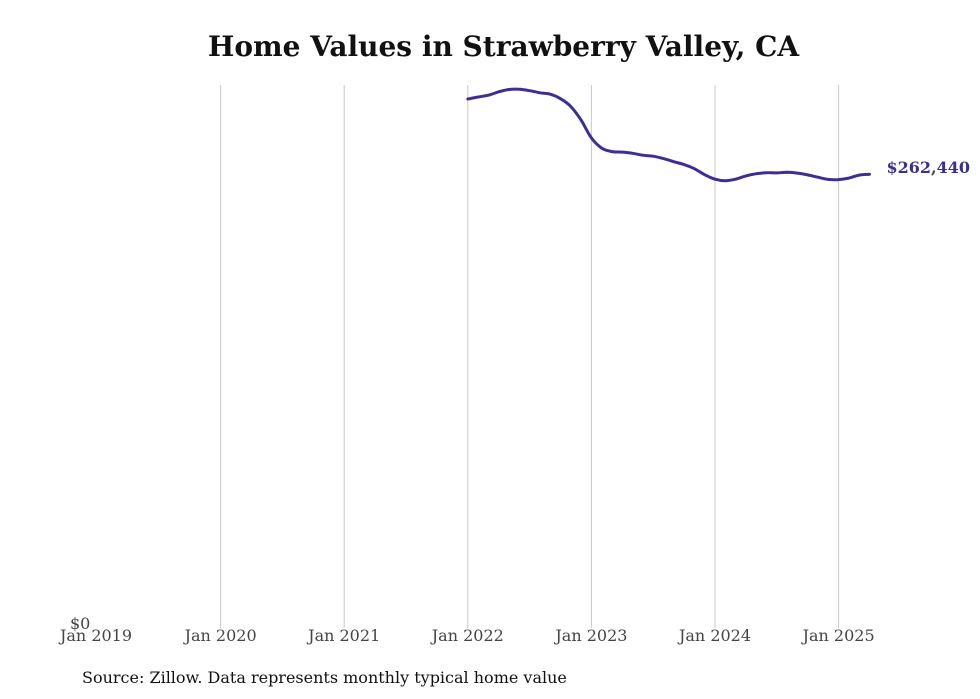  Describe the element at coordinates (714, 635) in the screenshot. I see `x-tick-label: Jan 2024` at that location.